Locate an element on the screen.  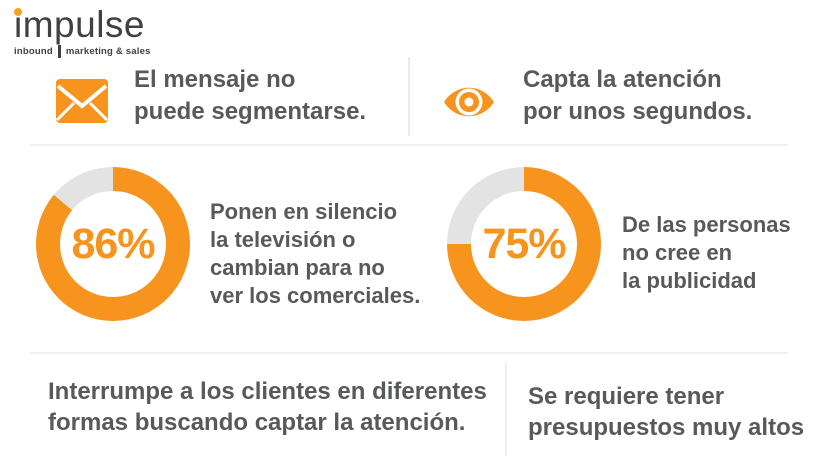
envelope-icon is located at coordinates (82, 103).